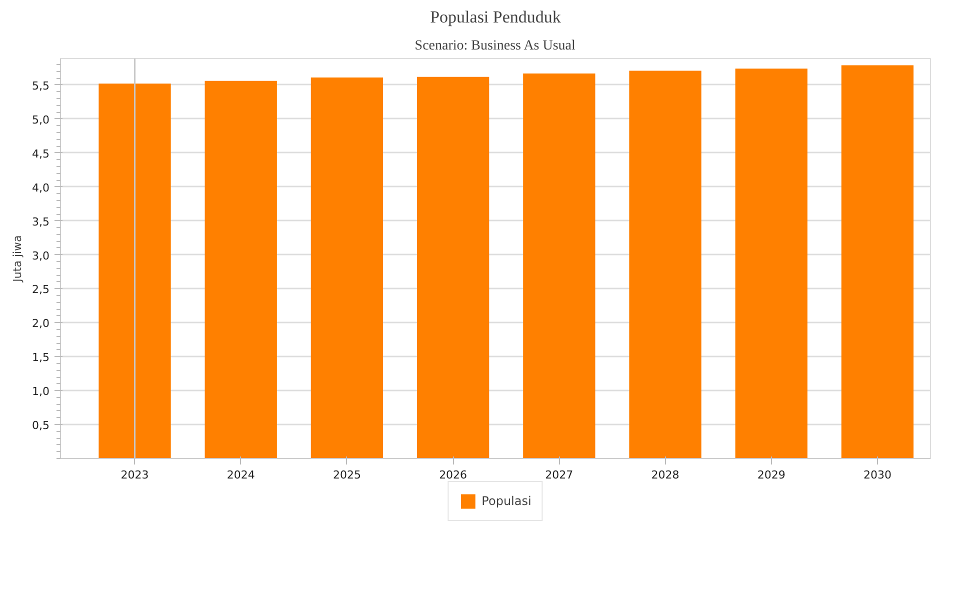 Image resolution: width=978 pixels, height=592 pixels. What do you see at coordinates (771, 475) in the screenshot?
I see `x-tick-label: 2029` at bounding box center [771, 475].